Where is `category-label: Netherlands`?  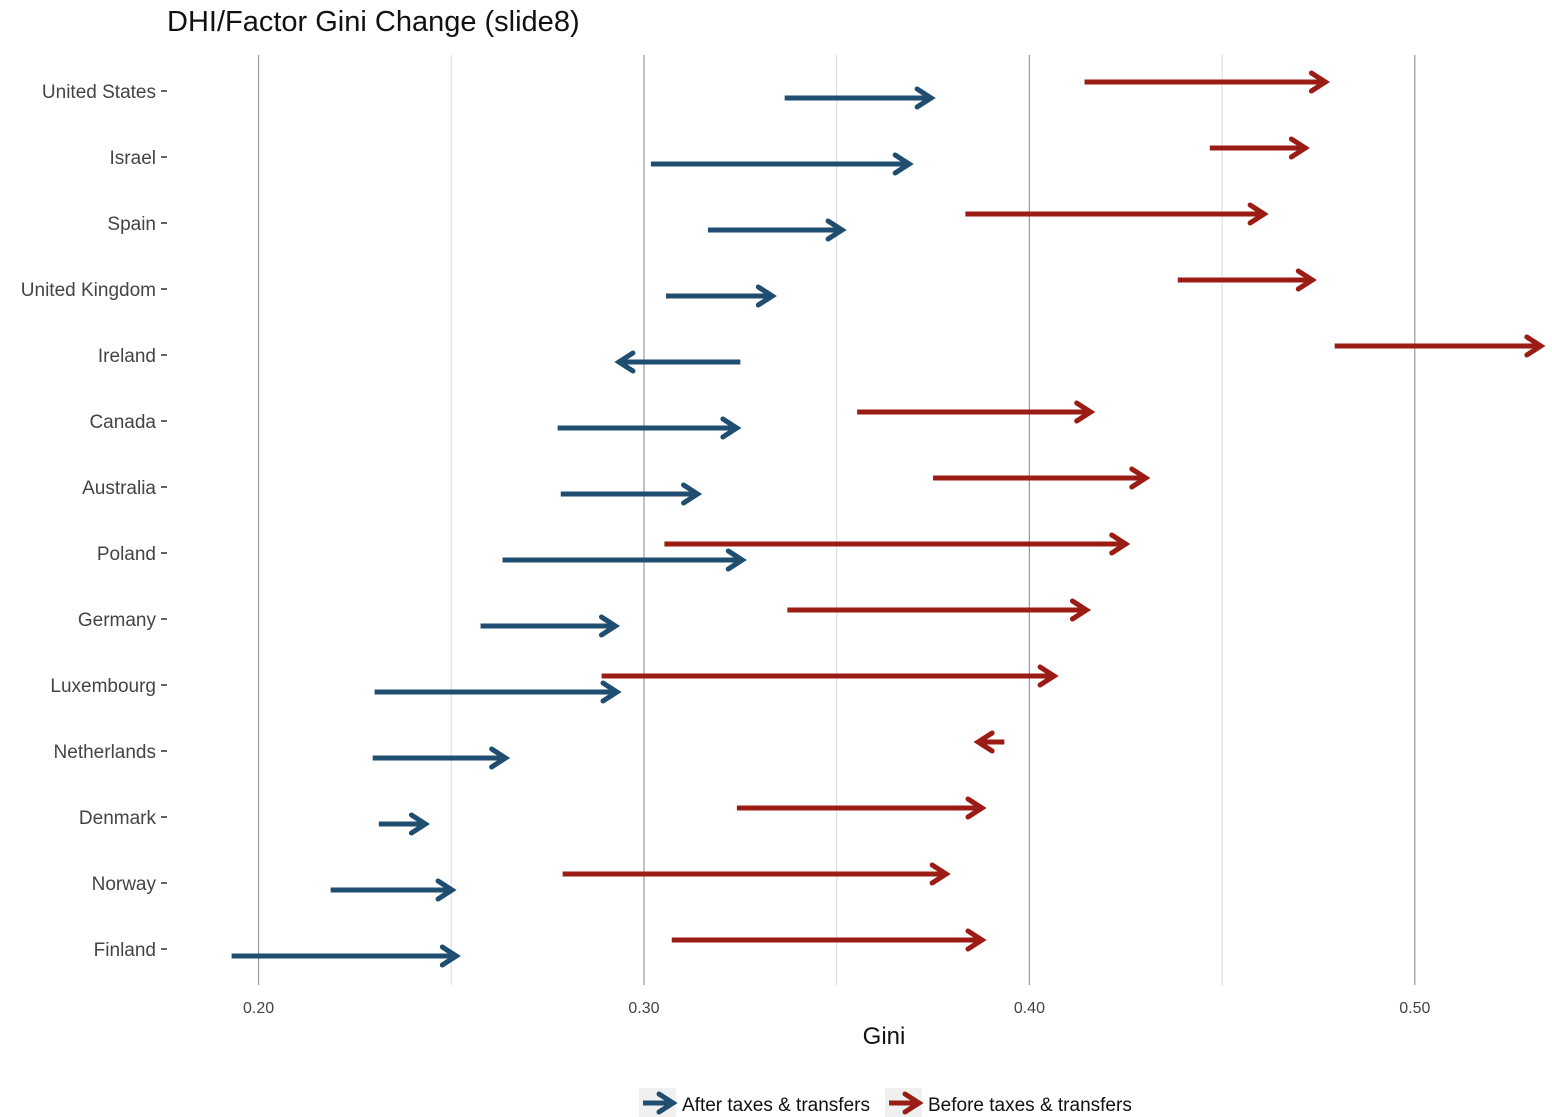
category-label: Netherlands is located at coordinates (105, 752).